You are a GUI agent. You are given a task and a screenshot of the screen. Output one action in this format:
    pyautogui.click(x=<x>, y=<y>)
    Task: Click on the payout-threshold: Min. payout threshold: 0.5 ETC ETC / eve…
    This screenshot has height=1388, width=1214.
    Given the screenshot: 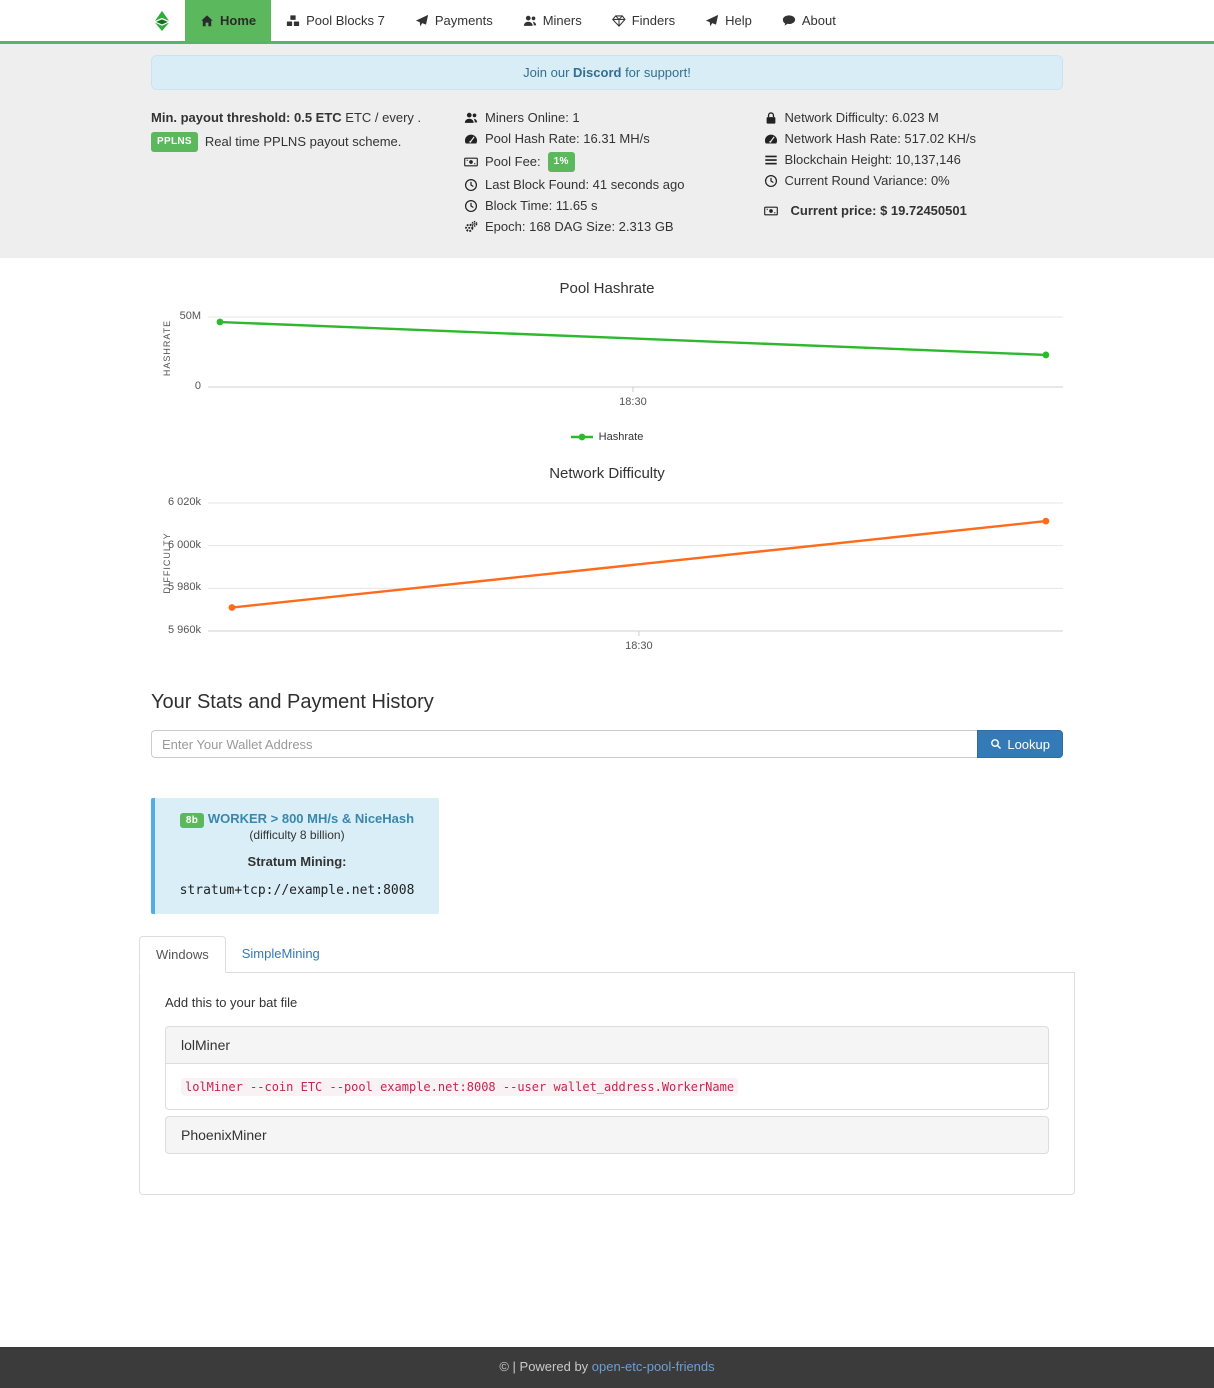 What is the action you would take?
    pyautogui.click(x=286, y=117)
    